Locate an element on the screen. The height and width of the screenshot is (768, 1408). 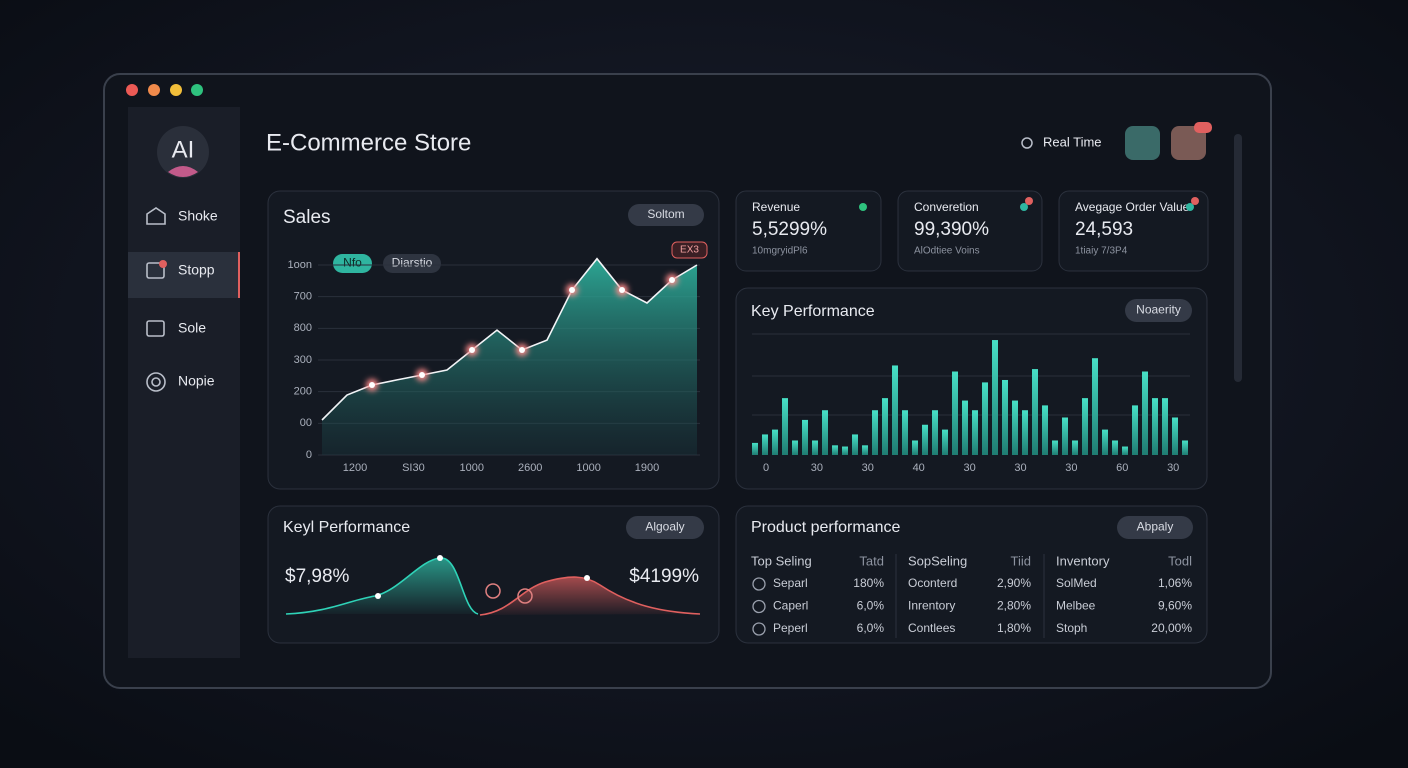
wave-red-line is located at coordinates (590, 596).